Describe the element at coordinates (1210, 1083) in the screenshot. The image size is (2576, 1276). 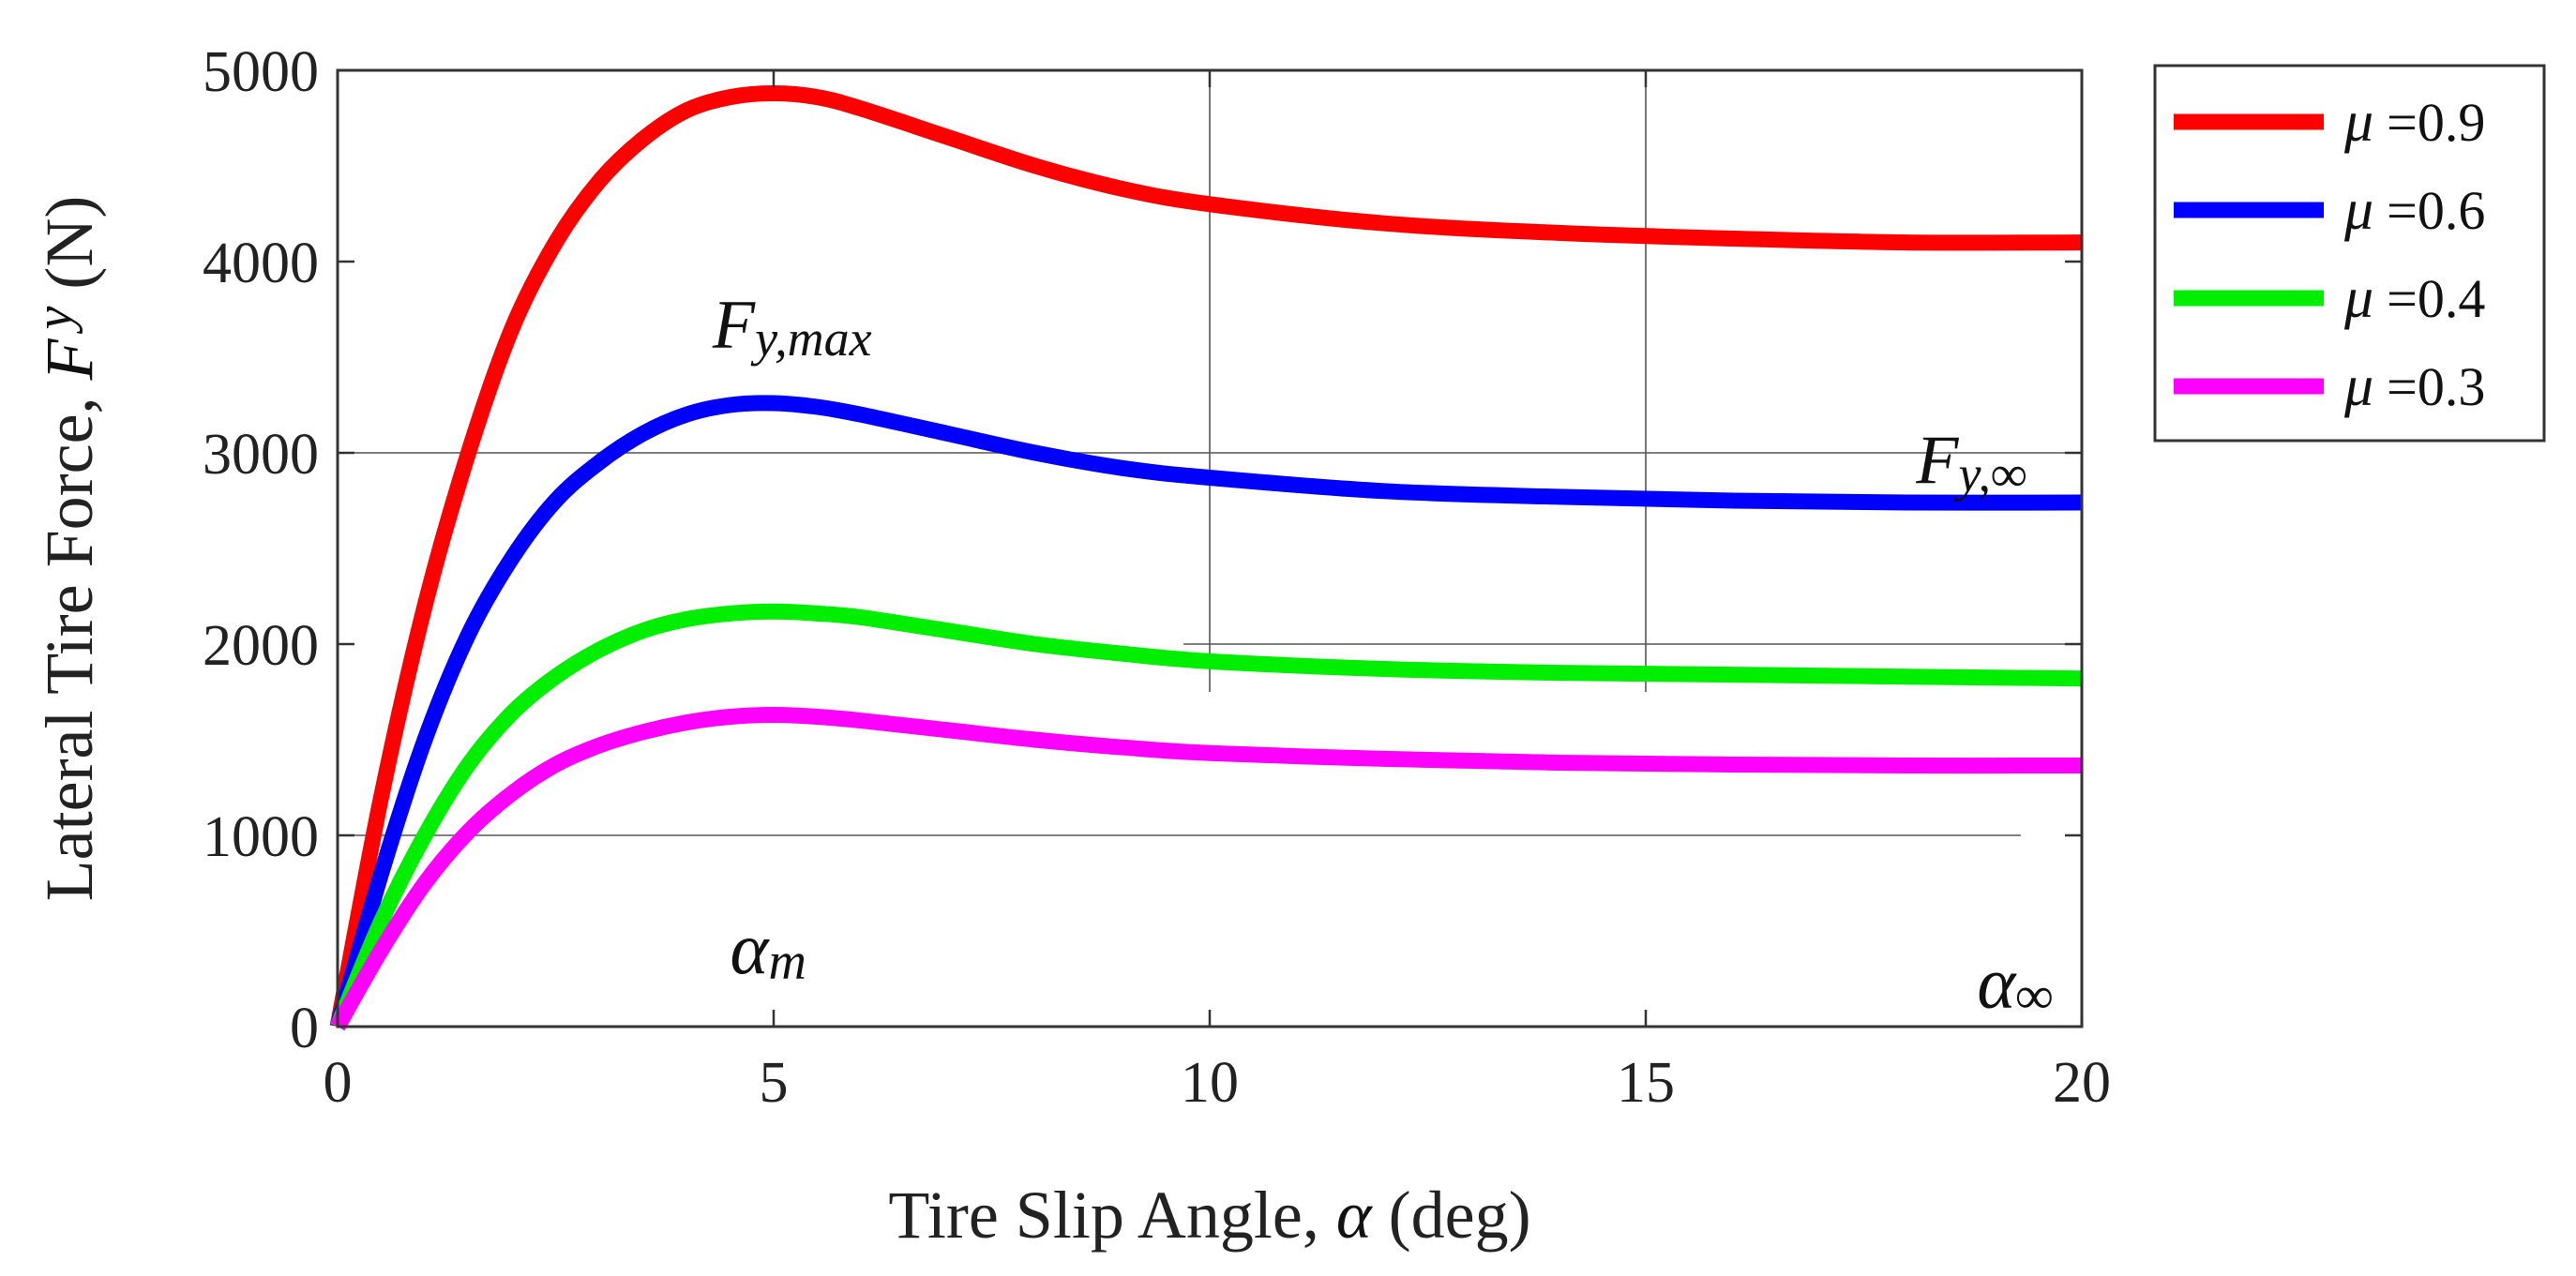
I see `x-tick-label: 10` at that location.